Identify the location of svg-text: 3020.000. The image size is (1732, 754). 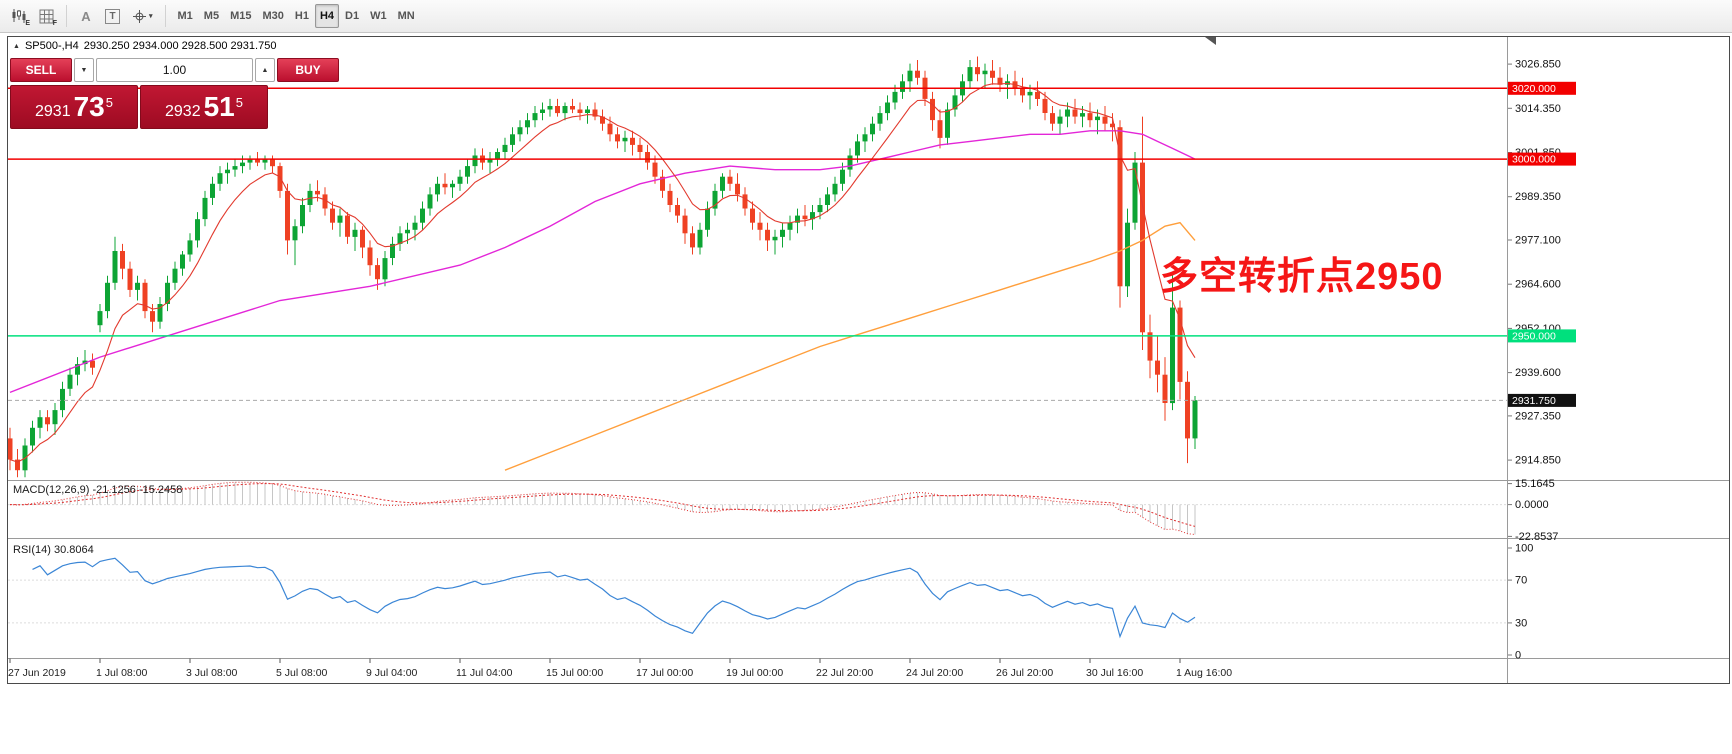
(1534, 89).